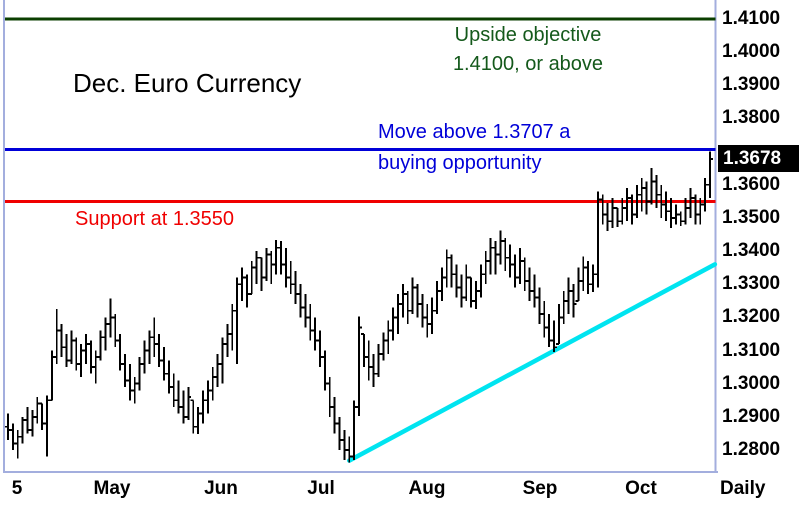 This screenshot has height=509, width=799. Describe the element at coordinates (743, 488) in the screenshot. I see `timeframe-label: Daily` at that location.